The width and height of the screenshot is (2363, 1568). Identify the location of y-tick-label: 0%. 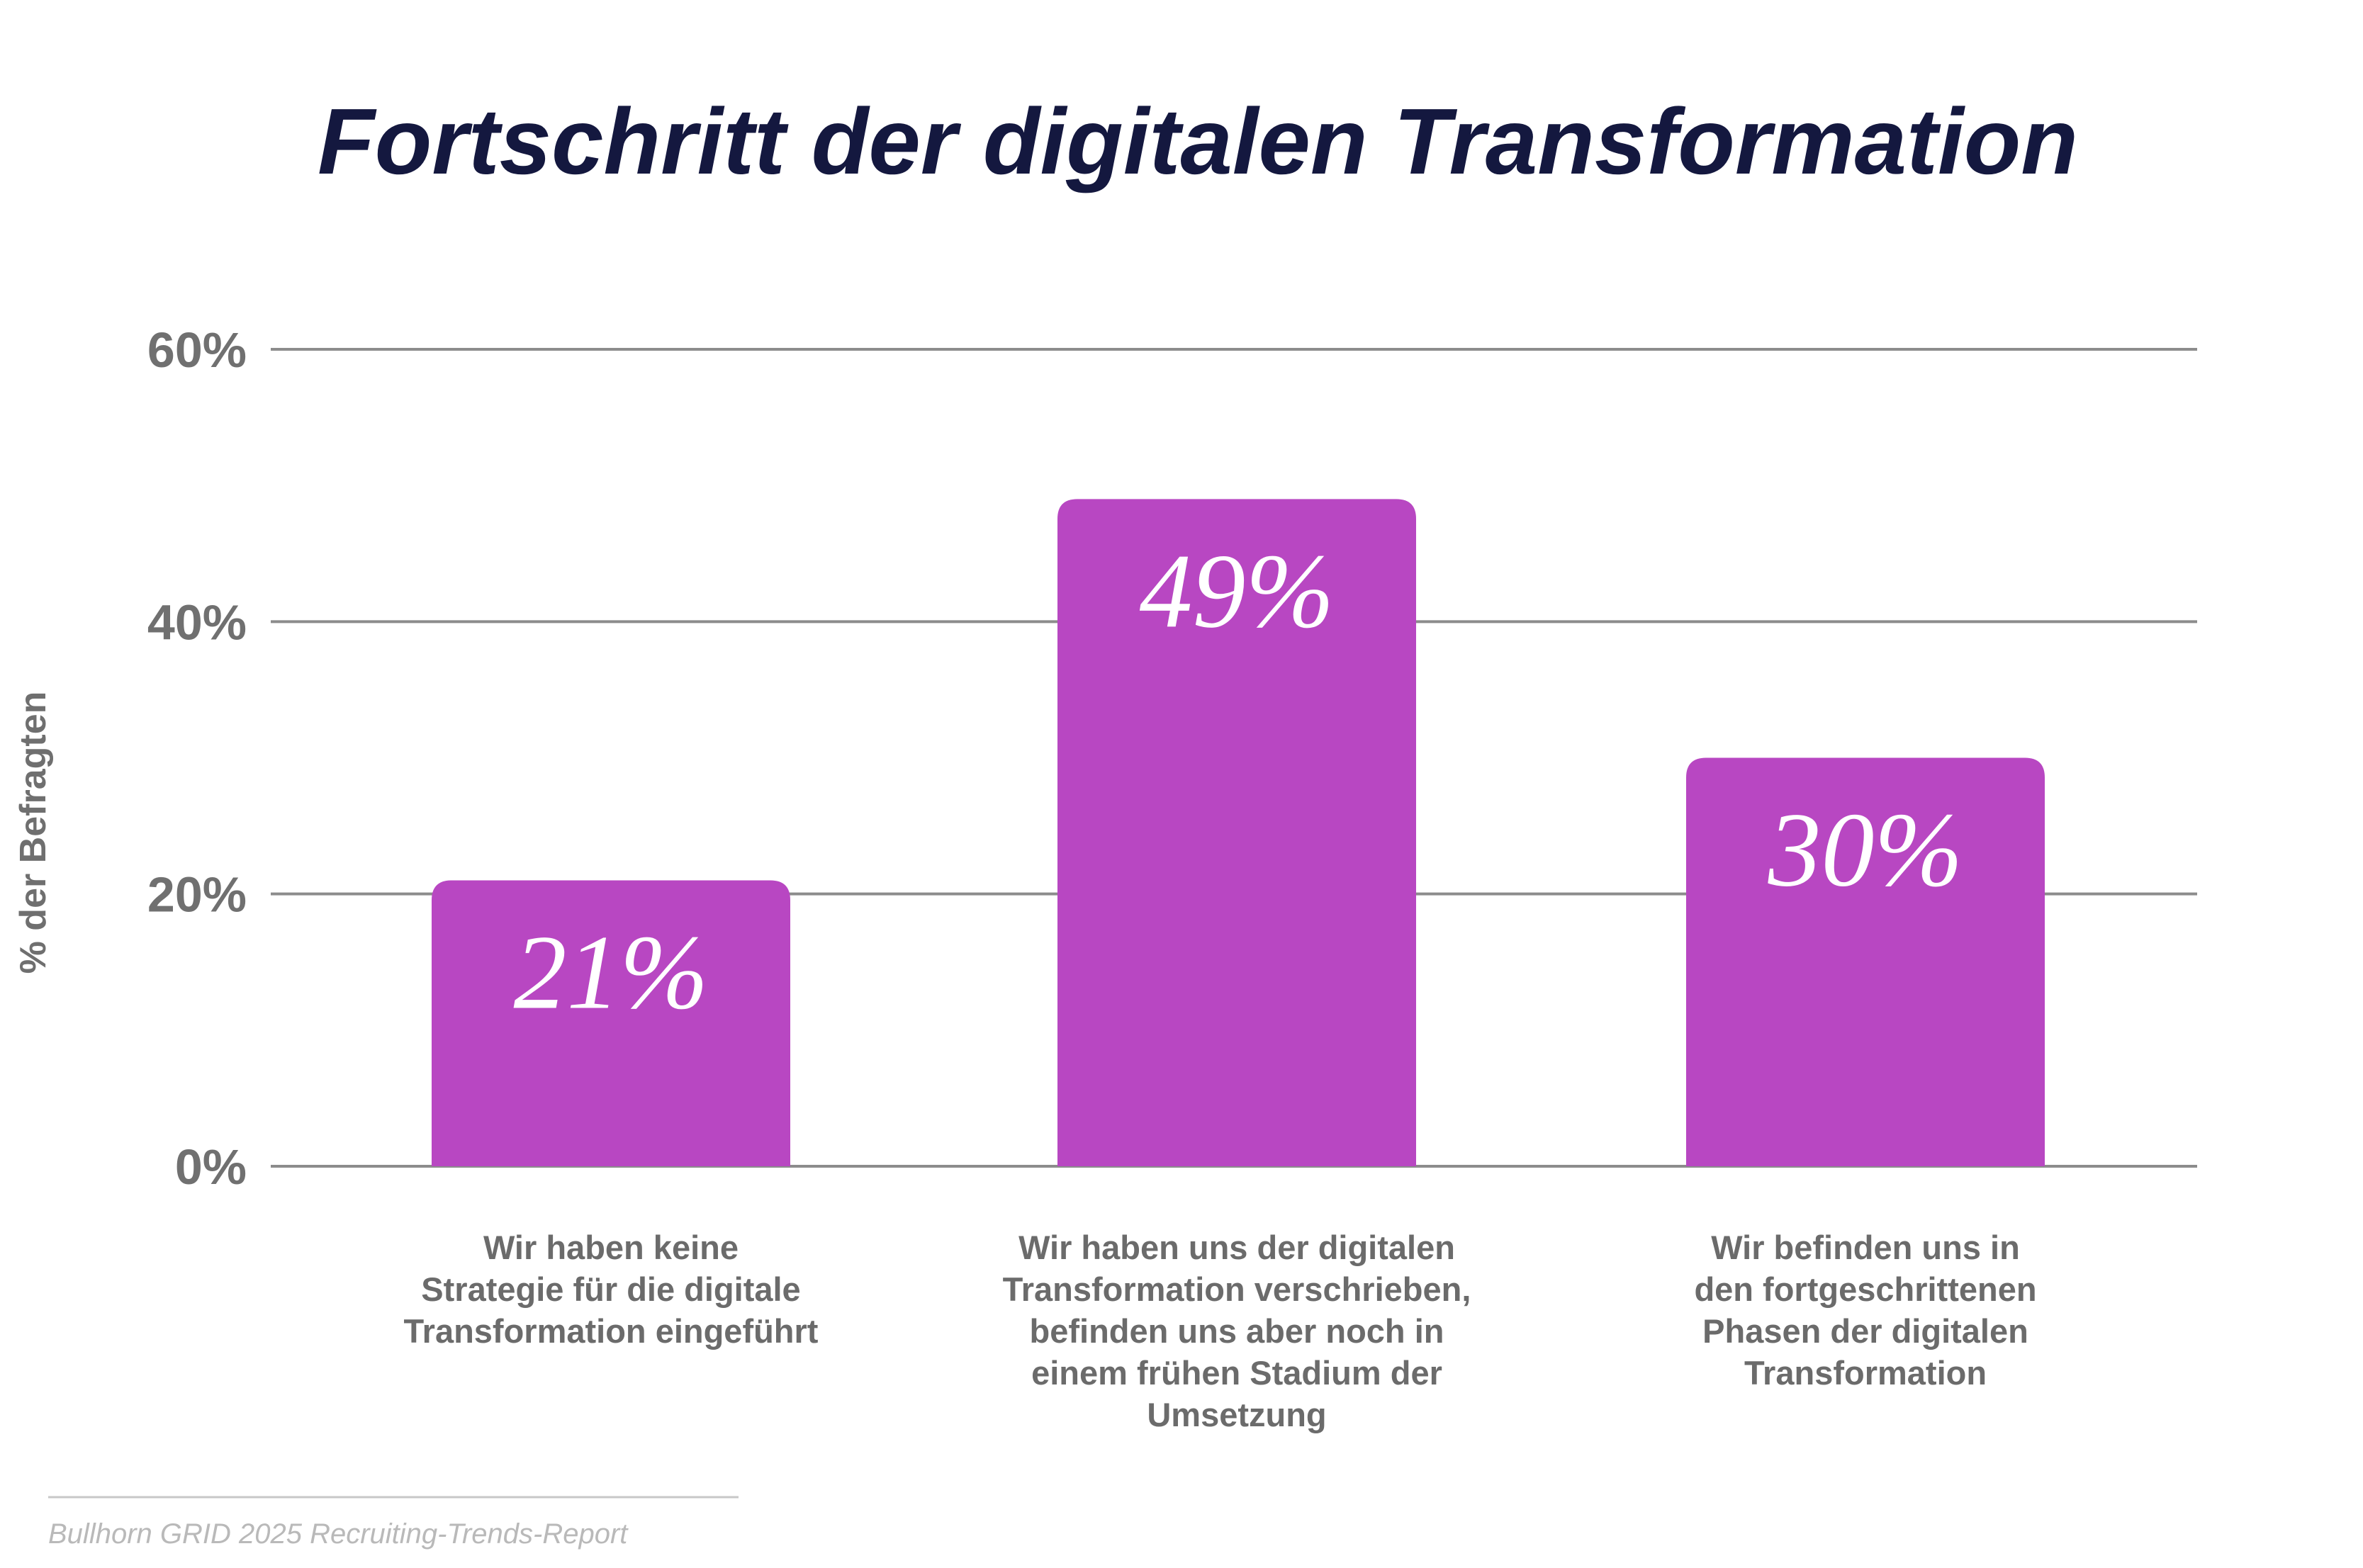
(211, 1167).